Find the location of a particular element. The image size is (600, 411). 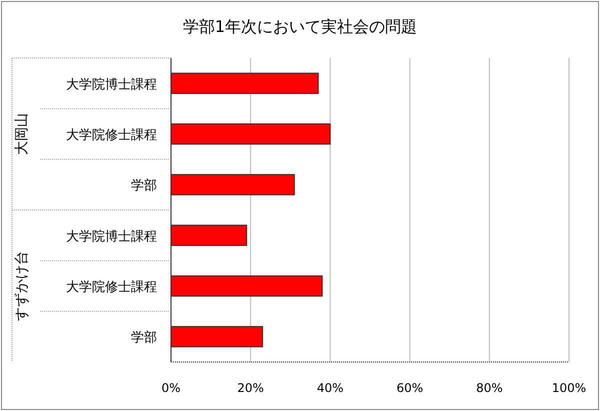

chart-title: 学部1年次において実社会の問題 is located at coordinates (300, 26).